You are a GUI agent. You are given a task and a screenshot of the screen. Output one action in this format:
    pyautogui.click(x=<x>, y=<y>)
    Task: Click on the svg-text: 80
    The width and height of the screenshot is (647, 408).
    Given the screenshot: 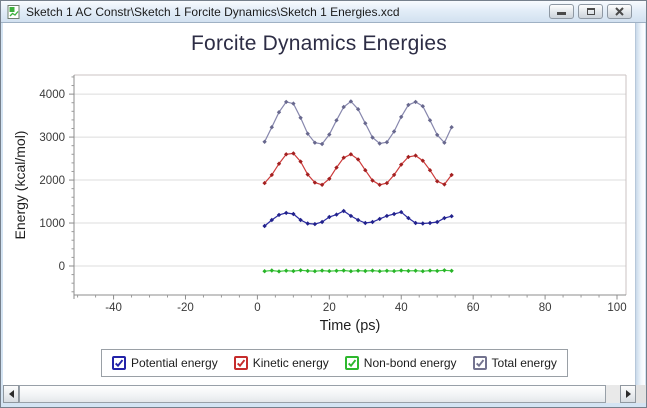 What is the action you would take?
    pyautogui.click(x=545, y=308)
    